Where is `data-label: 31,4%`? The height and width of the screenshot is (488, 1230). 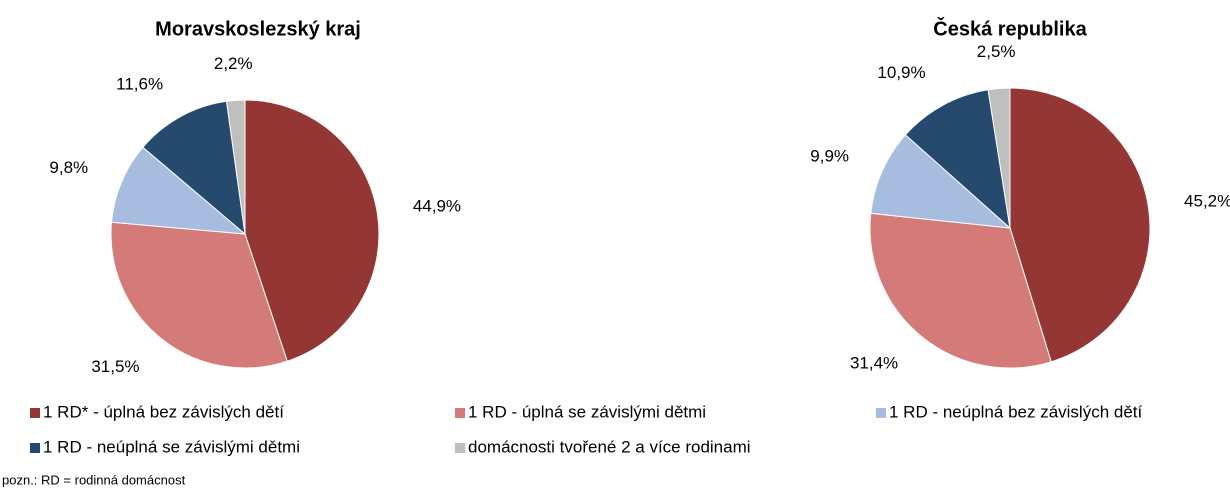
data-label: 31,4% is located at coordinates (874, 362).